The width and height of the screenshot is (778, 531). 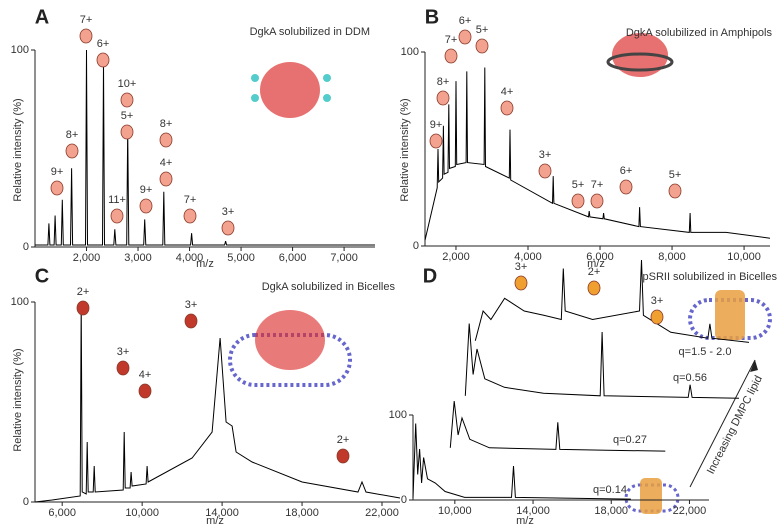 I want to click on arrow-head, so click(x=754, y=366).